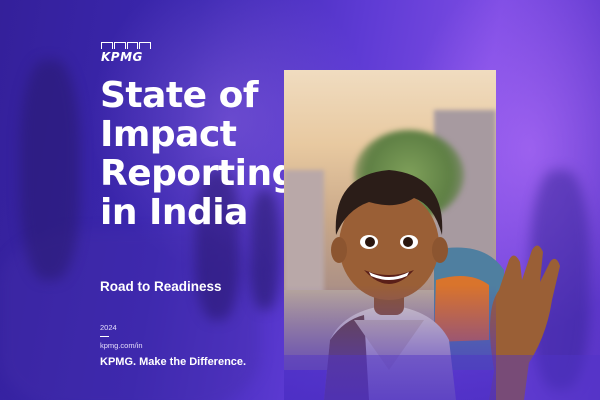  Describe the element at coordinates (390, 342) in the screenshot. I see `photo-gradient-overlay` at that location.